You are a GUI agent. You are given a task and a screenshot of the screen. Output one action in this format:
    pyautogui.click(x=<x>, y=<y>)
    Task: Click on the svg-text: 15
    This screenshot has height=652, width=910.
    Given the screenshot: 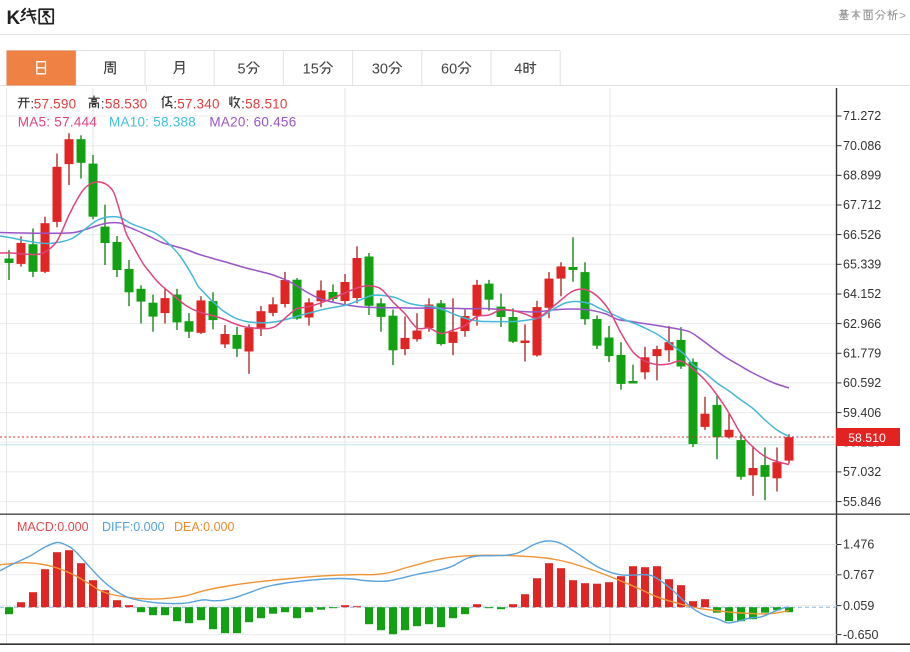 What is the action you would take?
    pyautogui.click(x=311, y=70)
    